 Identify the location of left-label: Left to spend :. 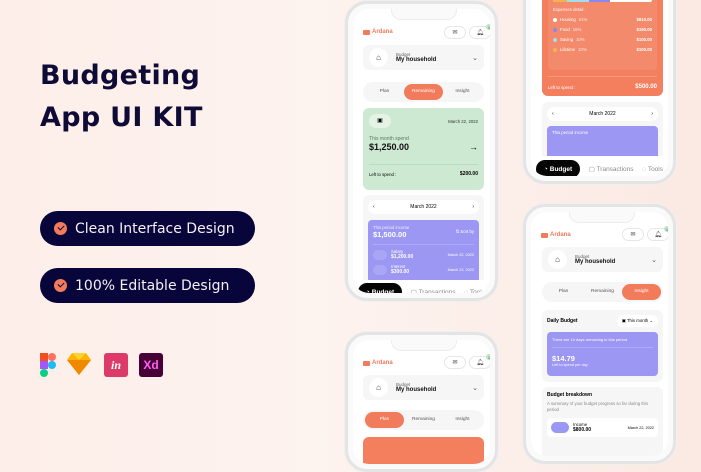
(383, 174).